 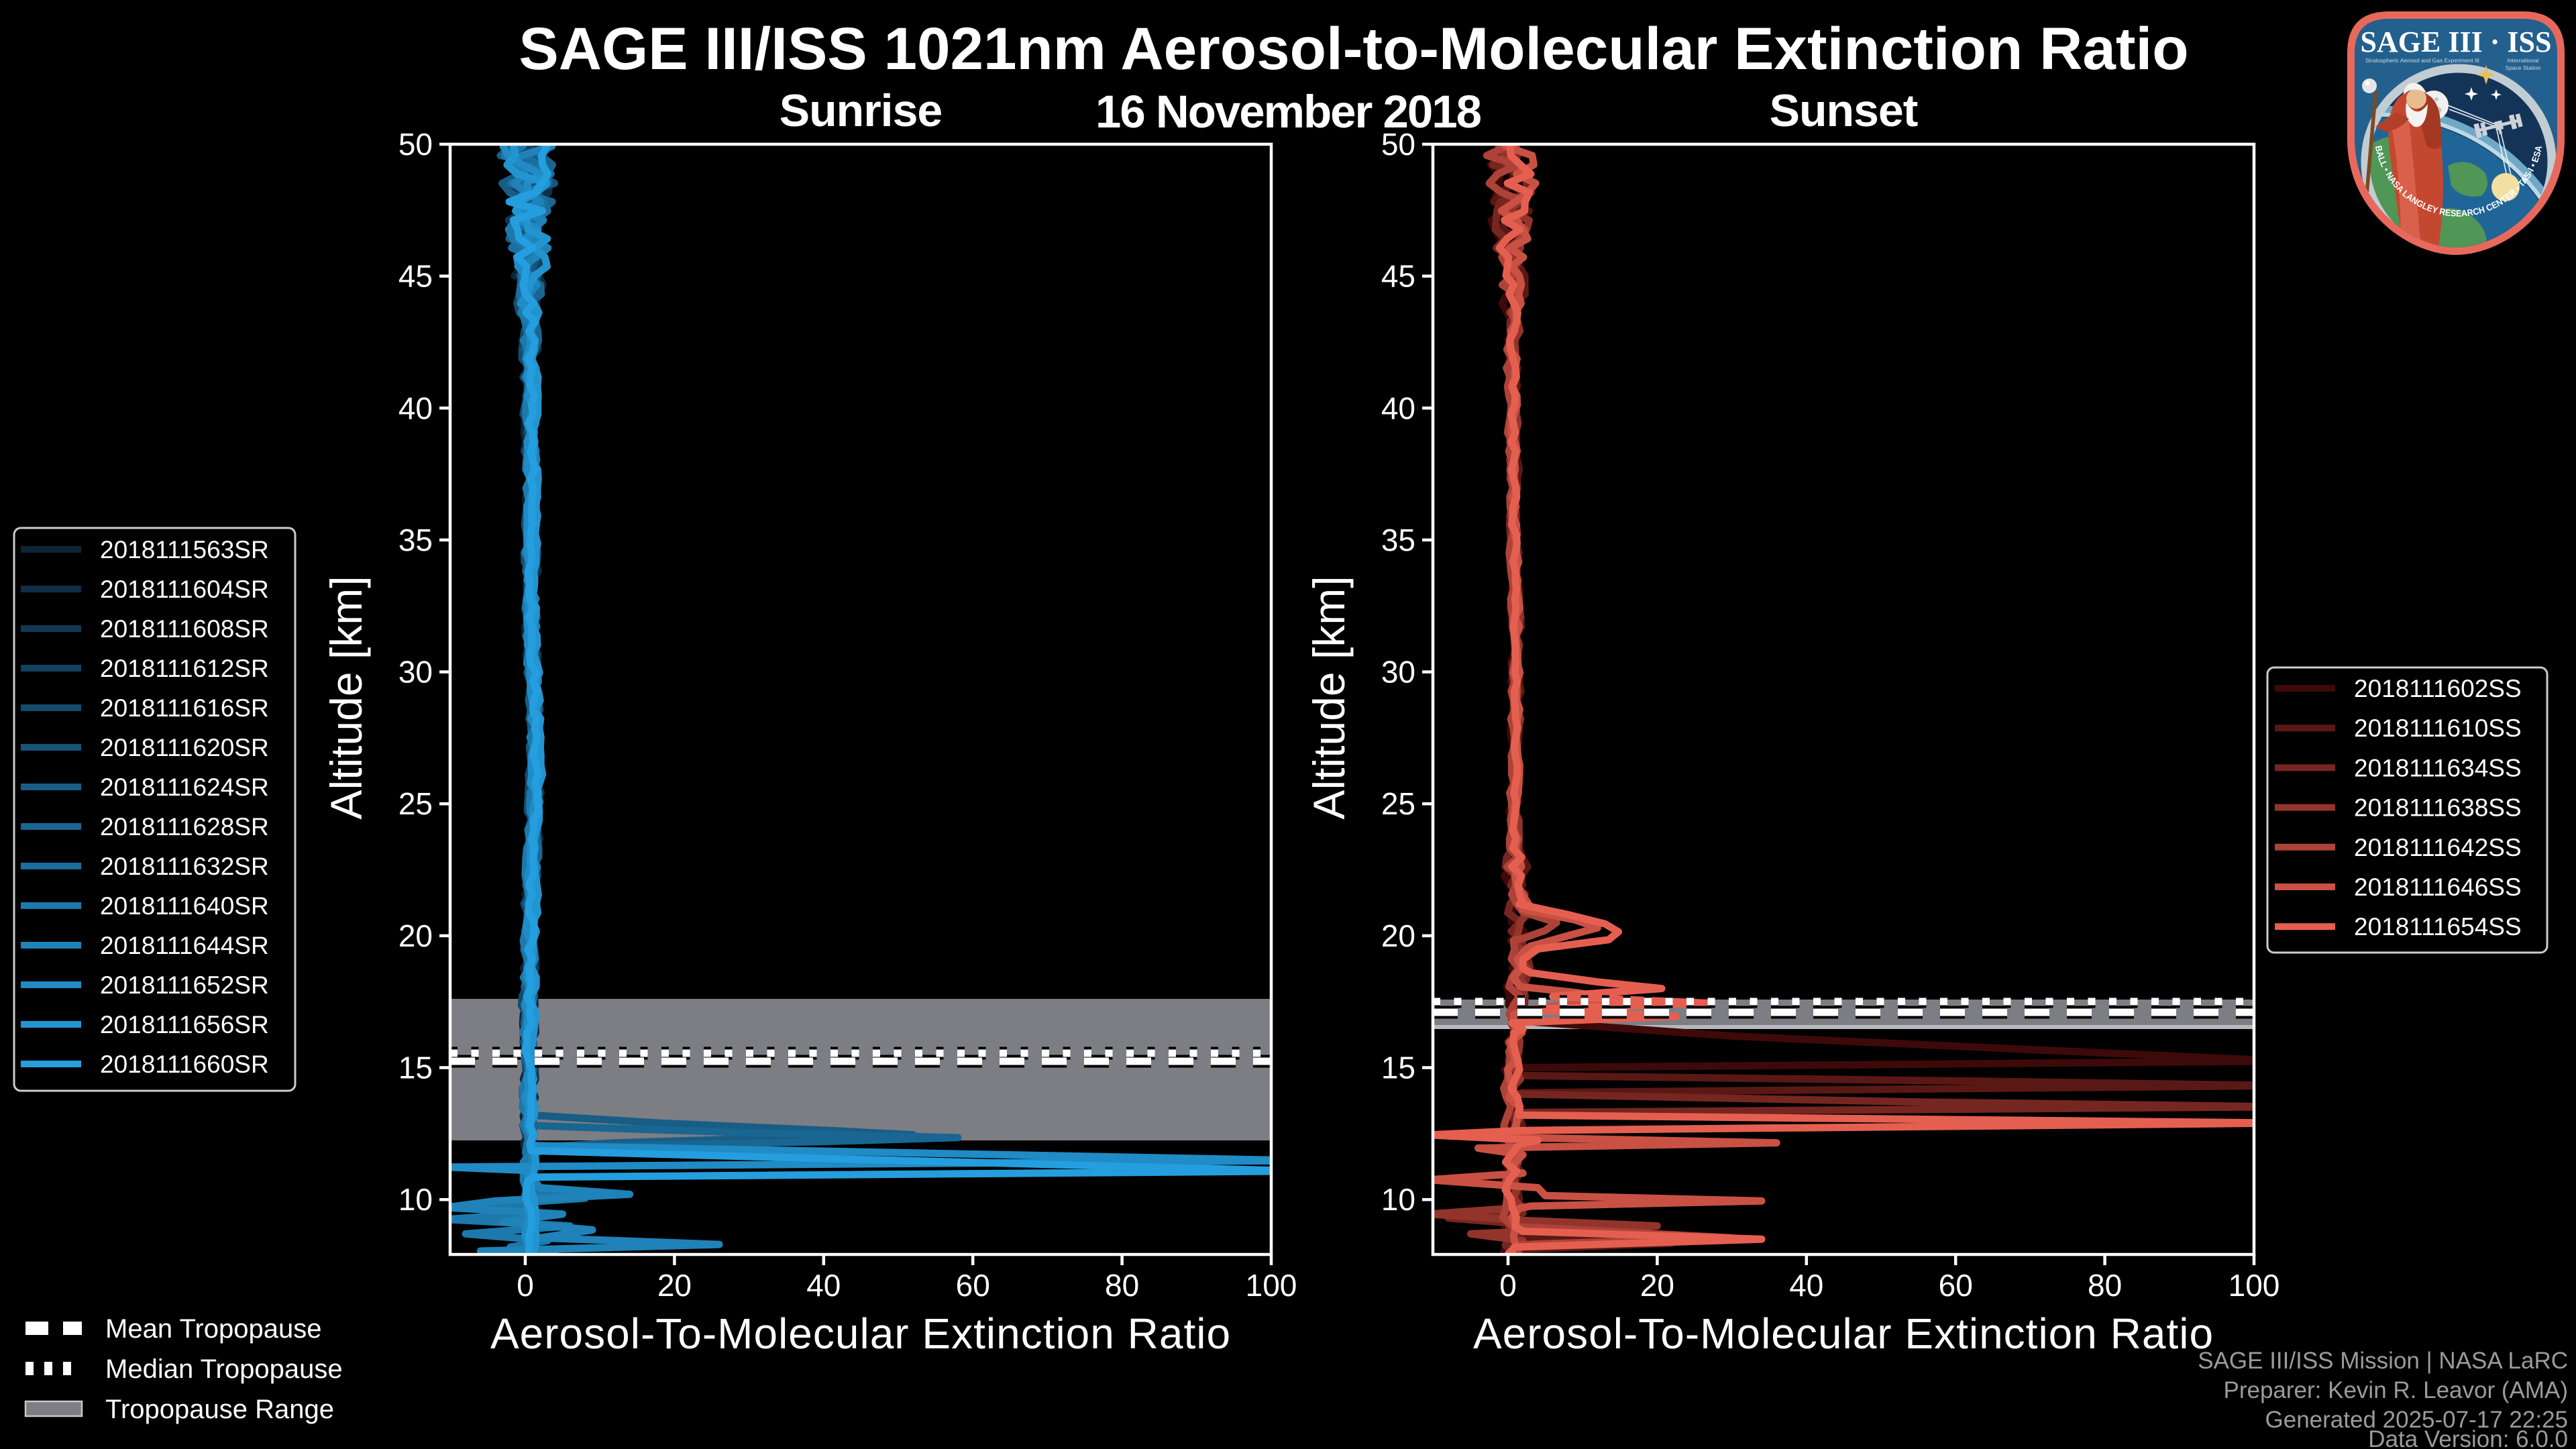 I want to click on svg-text: Space Station, so click(x=2523, y=67).